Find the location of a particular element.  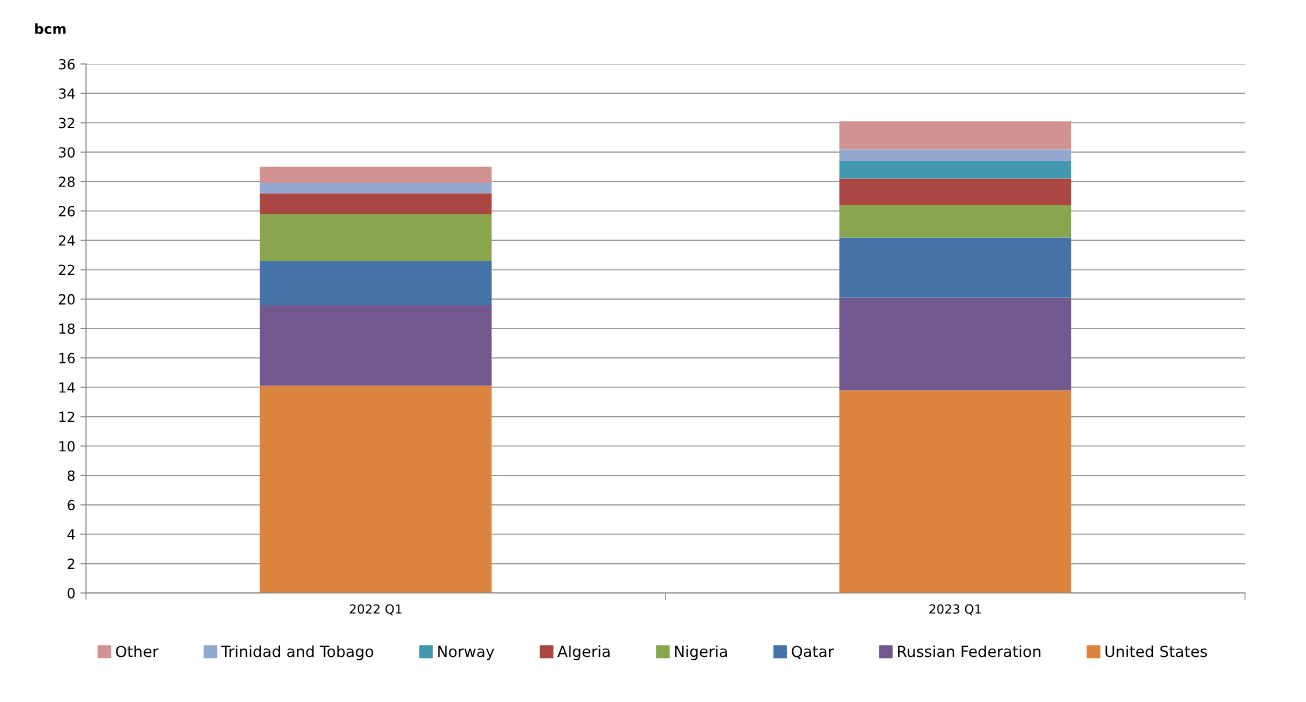

y-axis-title: bcm is located at coordinates (50, 29).